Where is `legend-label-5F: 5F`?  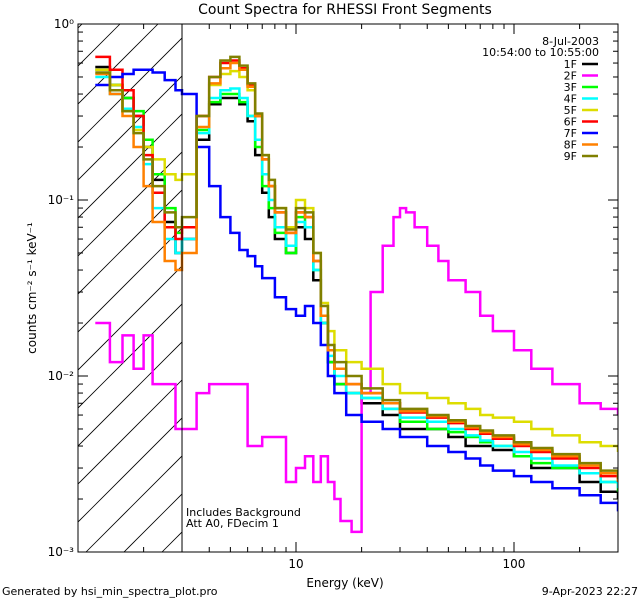
legend-label-5F: 5F is located at coordinates (570, 110).